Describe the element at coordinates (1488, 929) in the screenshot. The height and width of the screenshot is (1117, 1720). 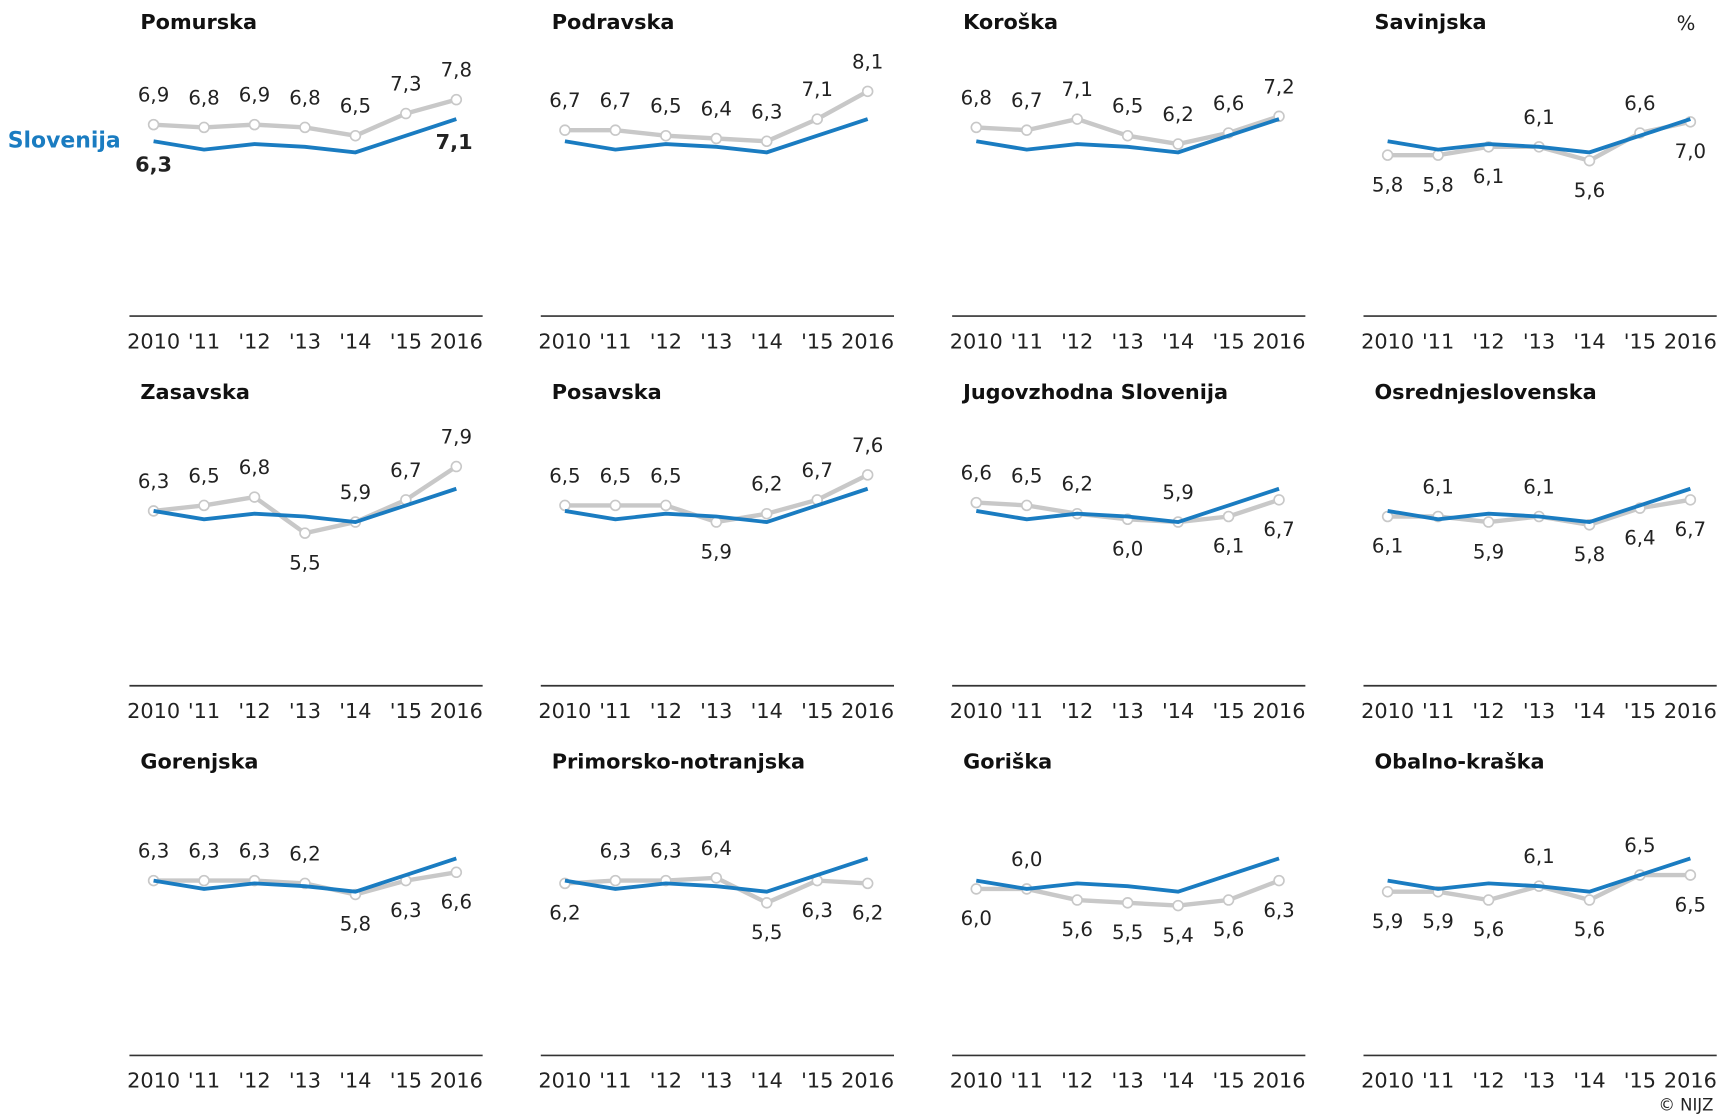
I see `data-label: 5,6` at that location.